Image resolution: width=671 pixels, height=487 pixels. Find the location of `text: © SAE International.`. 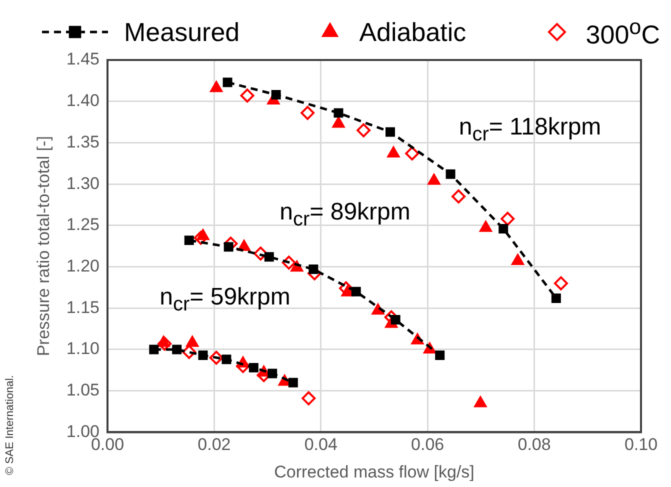

text: © SAE International. is located at coordinates (10, 425).